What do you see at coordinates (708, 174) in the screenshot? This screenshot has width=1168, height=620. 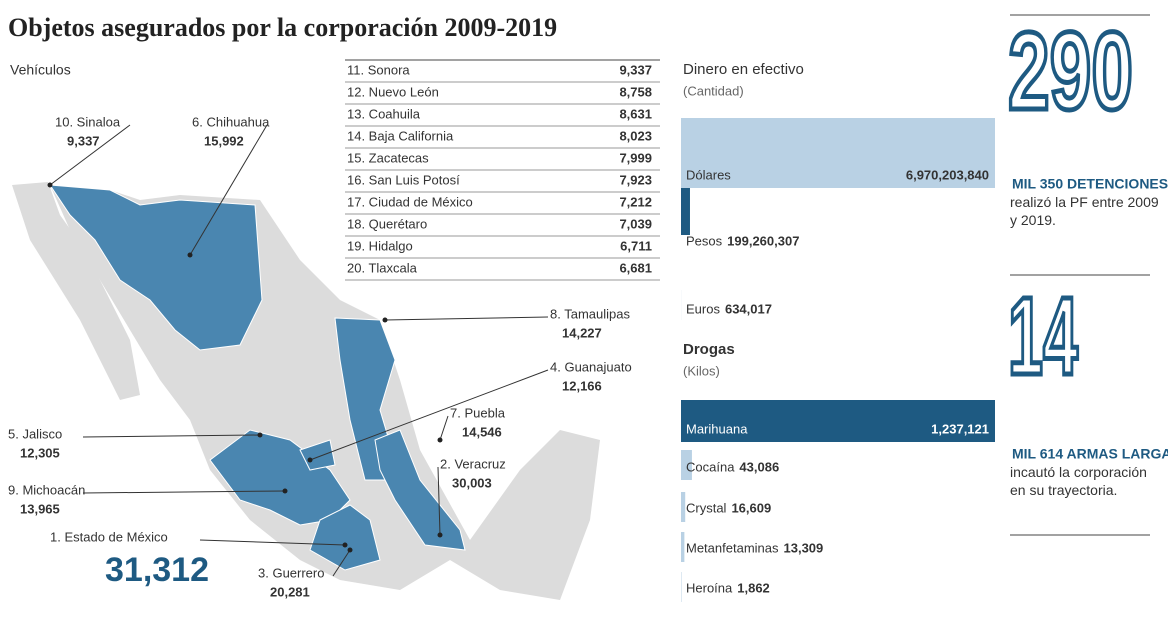 I see `bar-category: Dólares` at bounding box center [708, 174].